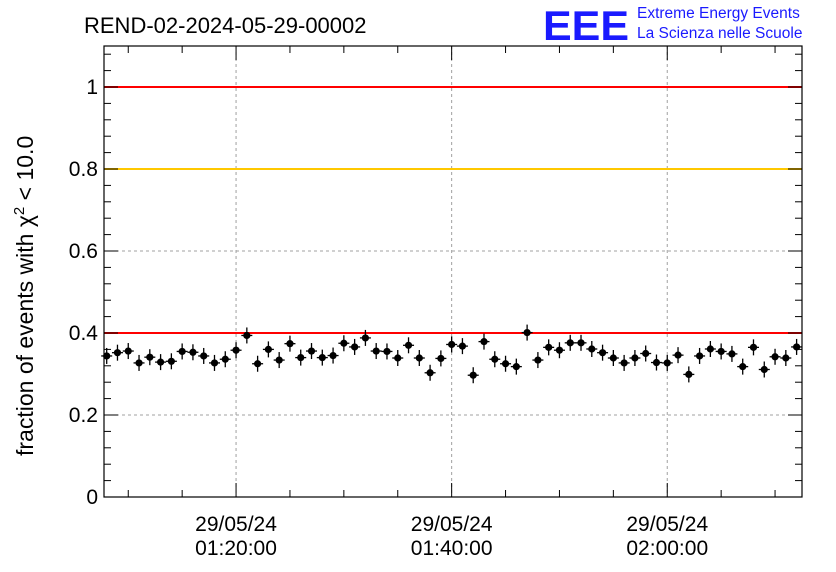 The image size is (836, 572). Describe the element at coordinates (719, 33) in the screenshot. I see `logo-line-2: La Scienza nelle Scuole` at that location.